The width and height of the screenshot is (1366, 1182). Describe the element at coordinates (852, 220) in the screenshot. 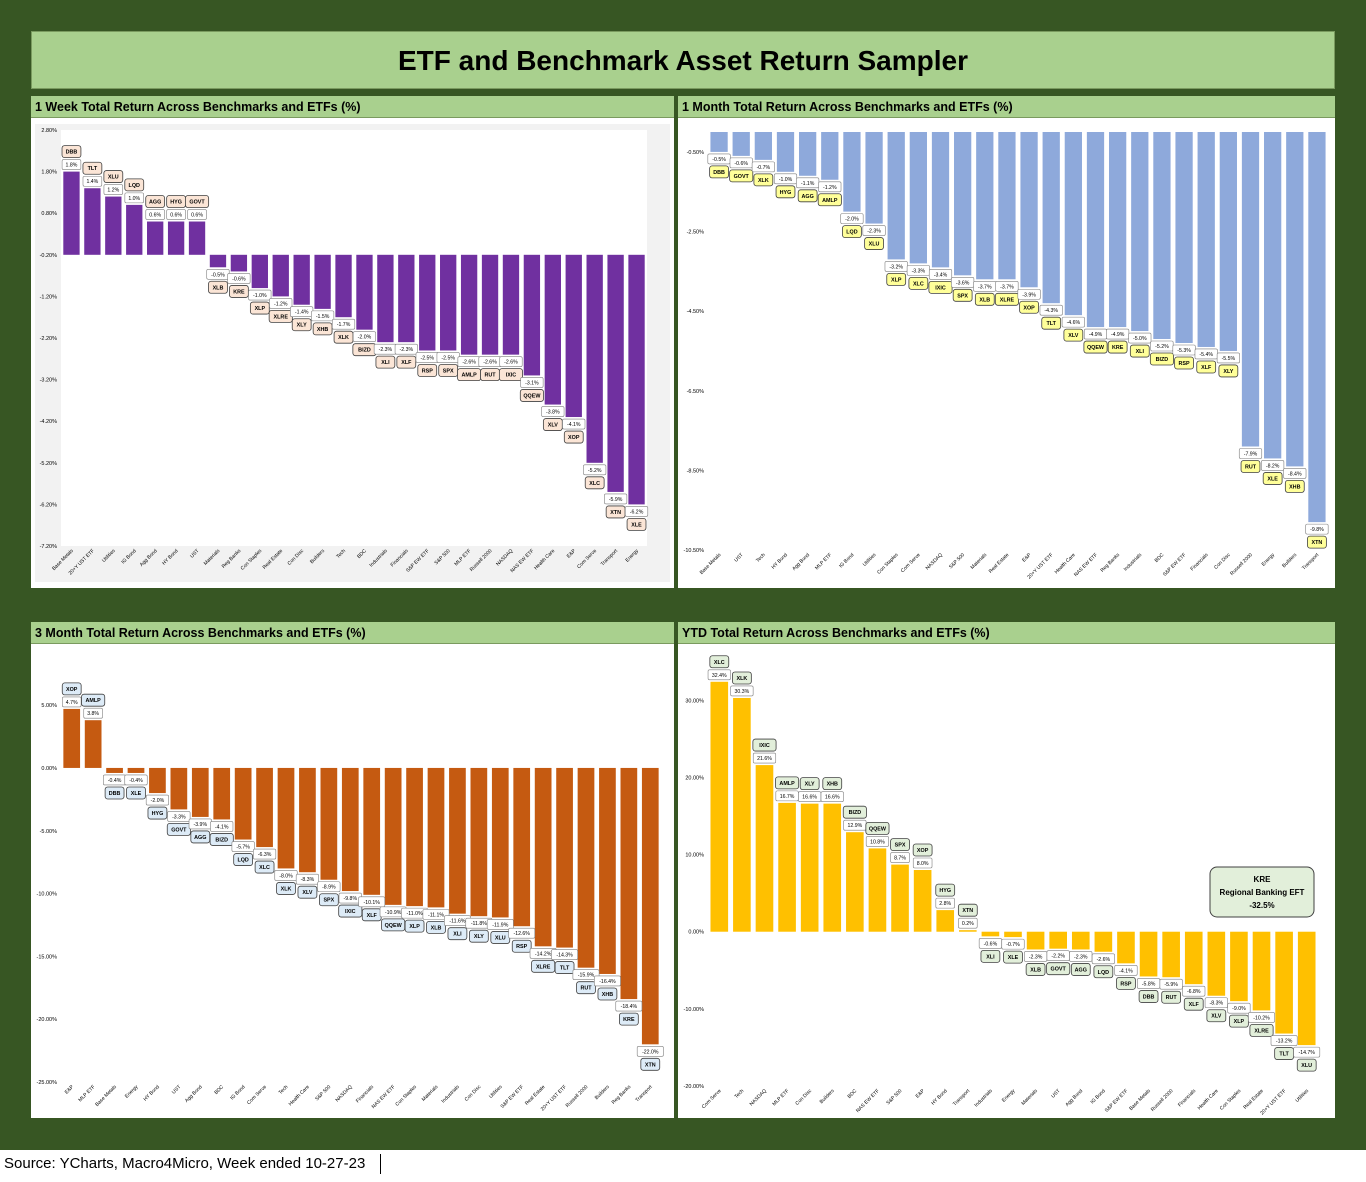

I see `value-label: -2.0%` at that location.